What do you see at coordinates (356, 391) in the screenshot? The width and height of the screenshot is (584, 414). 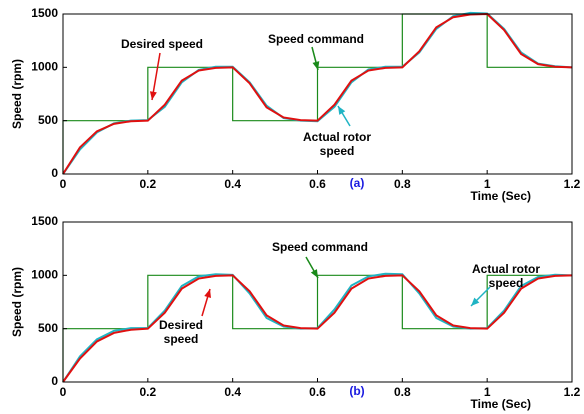 I see `subplot-label: (b)` at bounding box center [356, 391].